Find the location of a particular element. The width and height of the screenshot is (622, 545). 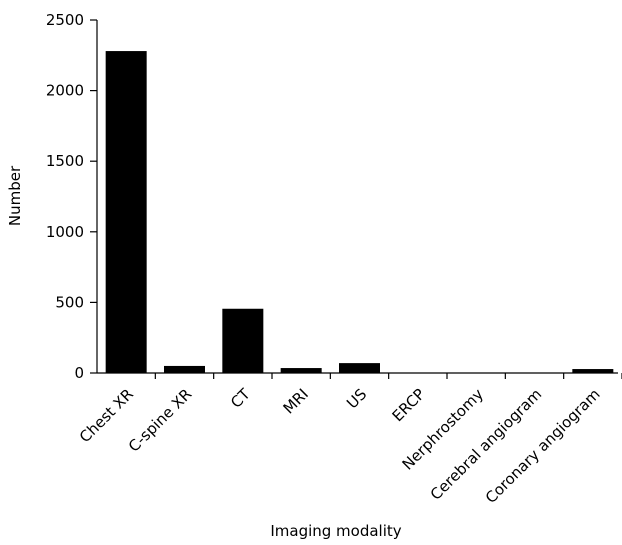

y-tick-label: 500 is located at coordinates (69, 302).